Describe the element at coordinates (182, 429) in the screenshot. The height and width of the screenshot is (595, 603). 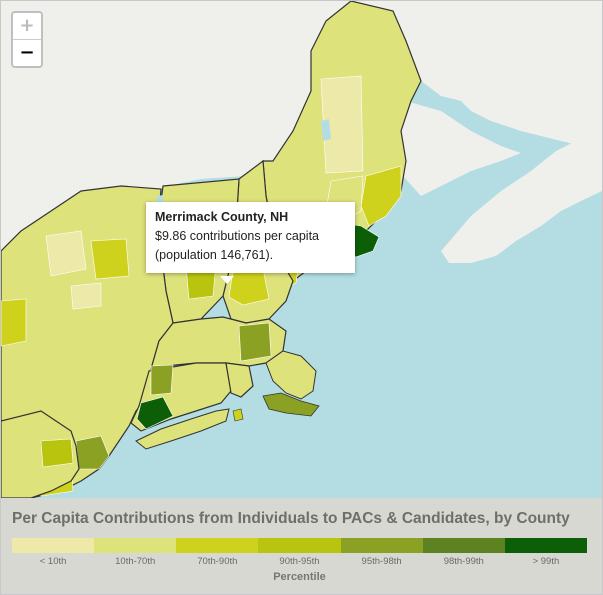
I see `long-island` at that location.